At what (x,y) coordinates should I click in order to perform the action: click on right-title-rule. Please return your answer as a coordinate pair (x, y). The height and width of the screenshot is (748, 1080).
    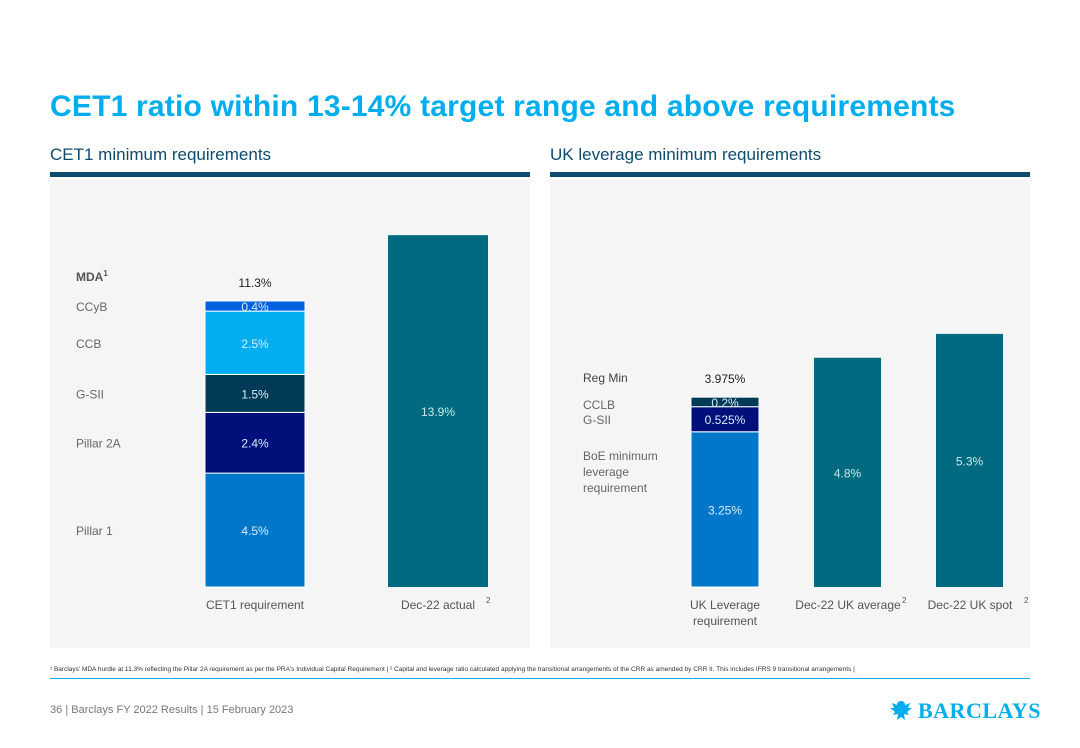
    Looking at the image, I should click on (790, 174).